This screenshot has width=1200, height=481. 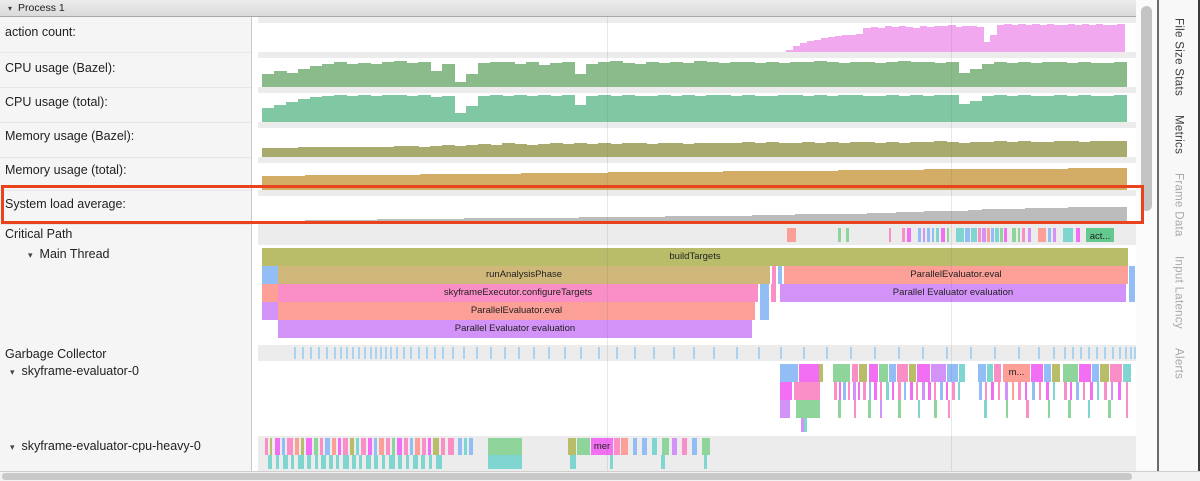 What do you see at coordinates (516, 311) in the screenshot?
I see `trace-event-ParallelEvaluatoreval: ParallelEvaluator.eval` at bounding box center [516, 311].